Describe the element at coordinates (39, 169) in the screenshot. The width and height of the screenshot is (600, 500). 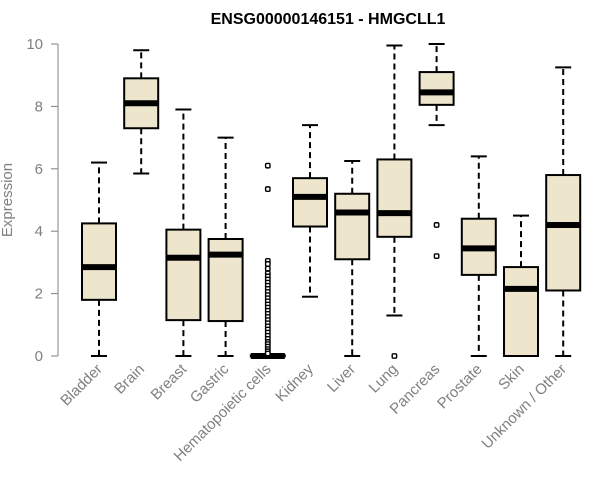
I see `y-tick-label: 6` at that location.